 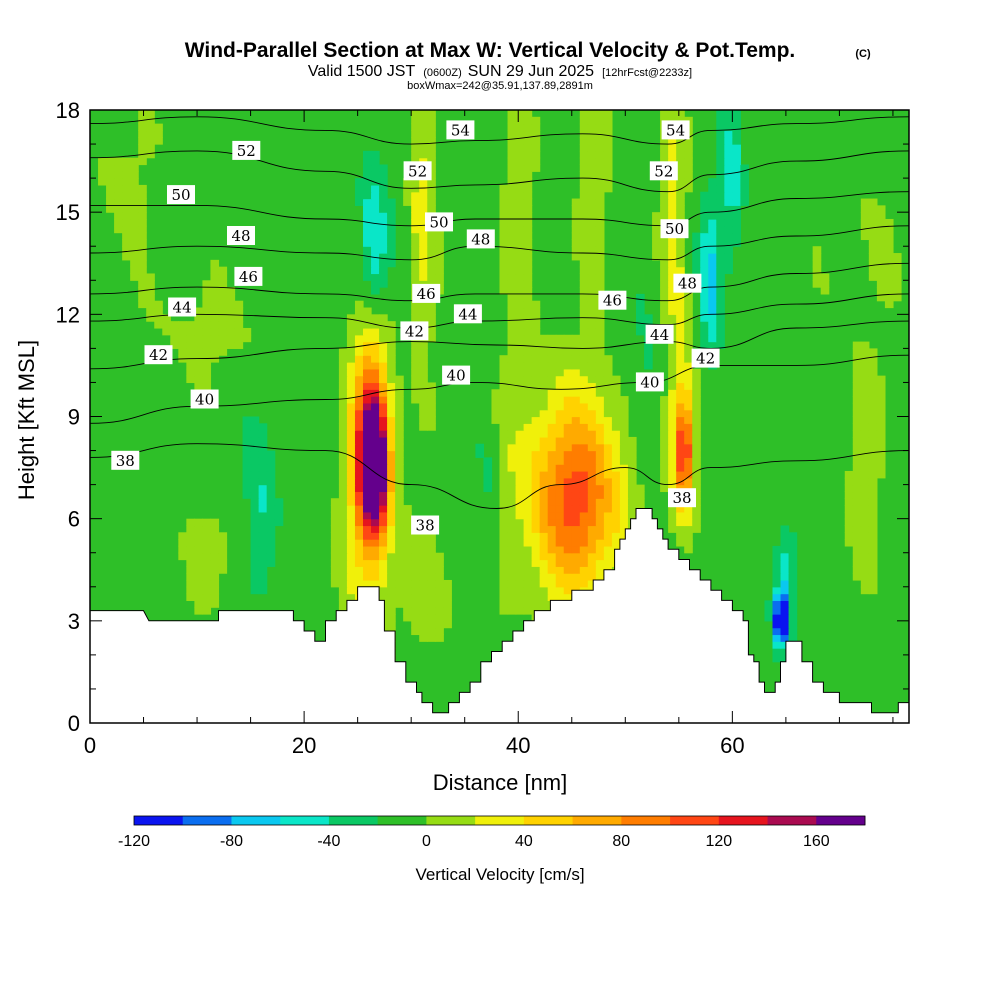 What do you see at coordinates (480, 239) in the screenshot?
I see `theta-label-48: 48` at bounding box center [480, 239].